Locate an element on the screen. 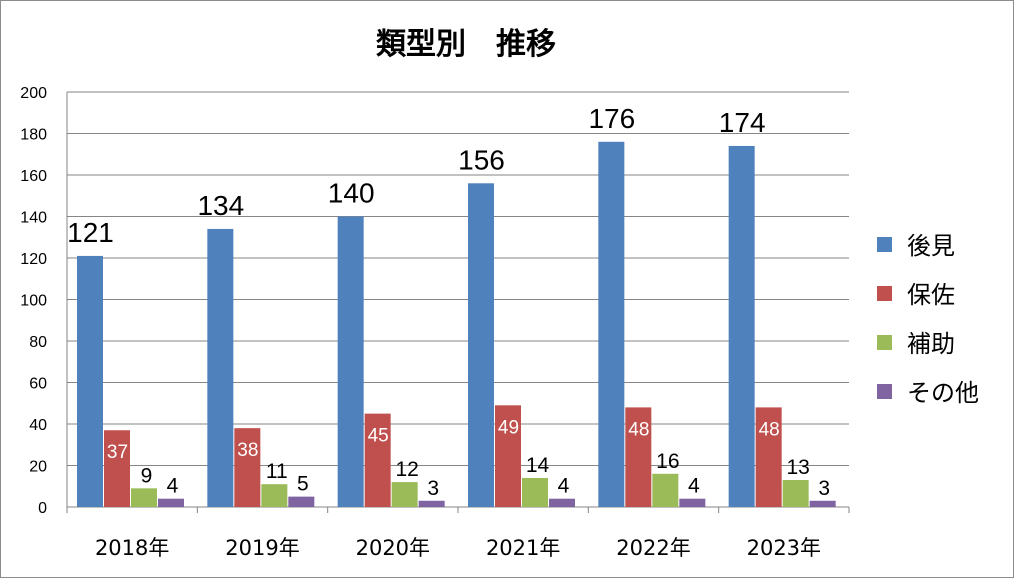  y-tick-label: 40 is located at coordinates (38, 425).